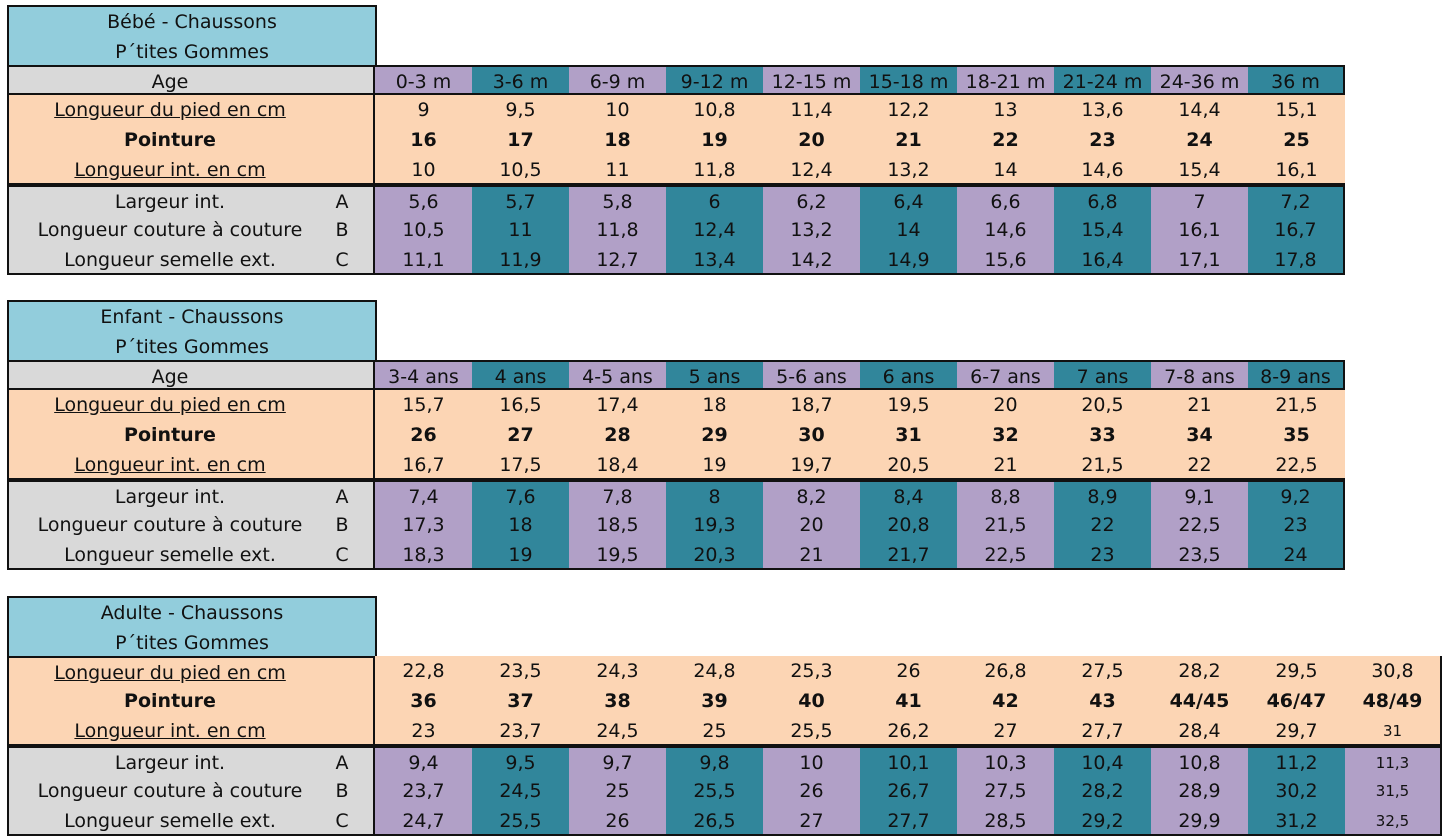 This screenshot has height=839, width=1442. What do you see at coordinates (1296, 200) in the screenshot?
I see `value-cell: 7,2` at bounding box center [1296, 200].